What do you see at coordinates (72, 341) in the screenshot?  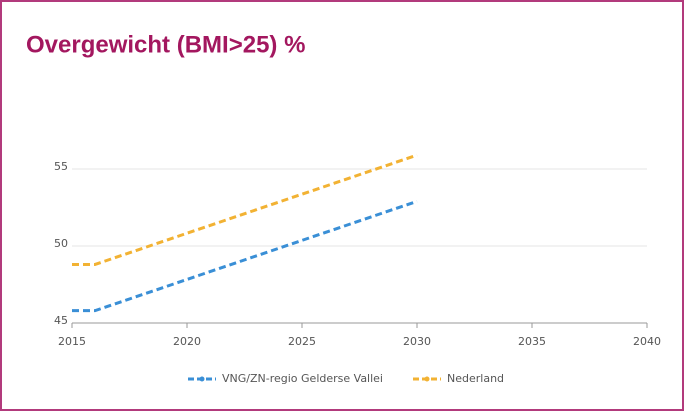 I see `x-tick-label: 2015` at bounding box center [72, 341].